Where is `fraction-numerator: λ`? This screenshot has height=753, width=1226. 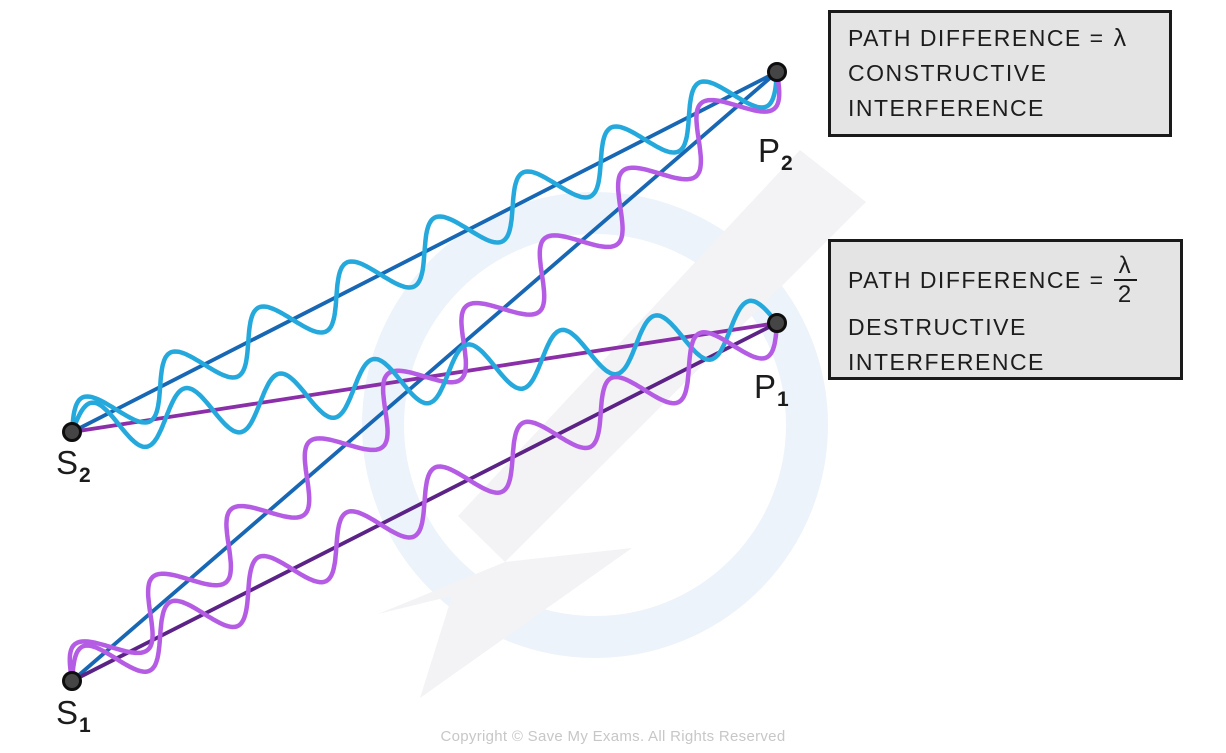 fraction-numerator: λ is located at coordinates (1125, 267).